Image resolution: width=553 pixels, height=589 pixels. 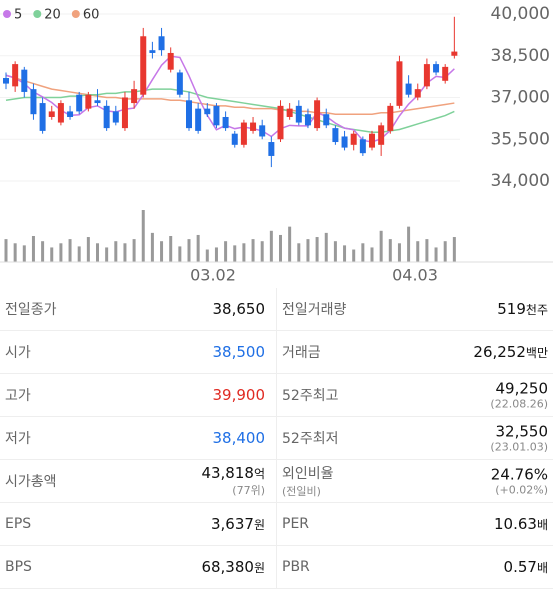 I want to click on cell-label: EPS, so click(x=18, y=524).